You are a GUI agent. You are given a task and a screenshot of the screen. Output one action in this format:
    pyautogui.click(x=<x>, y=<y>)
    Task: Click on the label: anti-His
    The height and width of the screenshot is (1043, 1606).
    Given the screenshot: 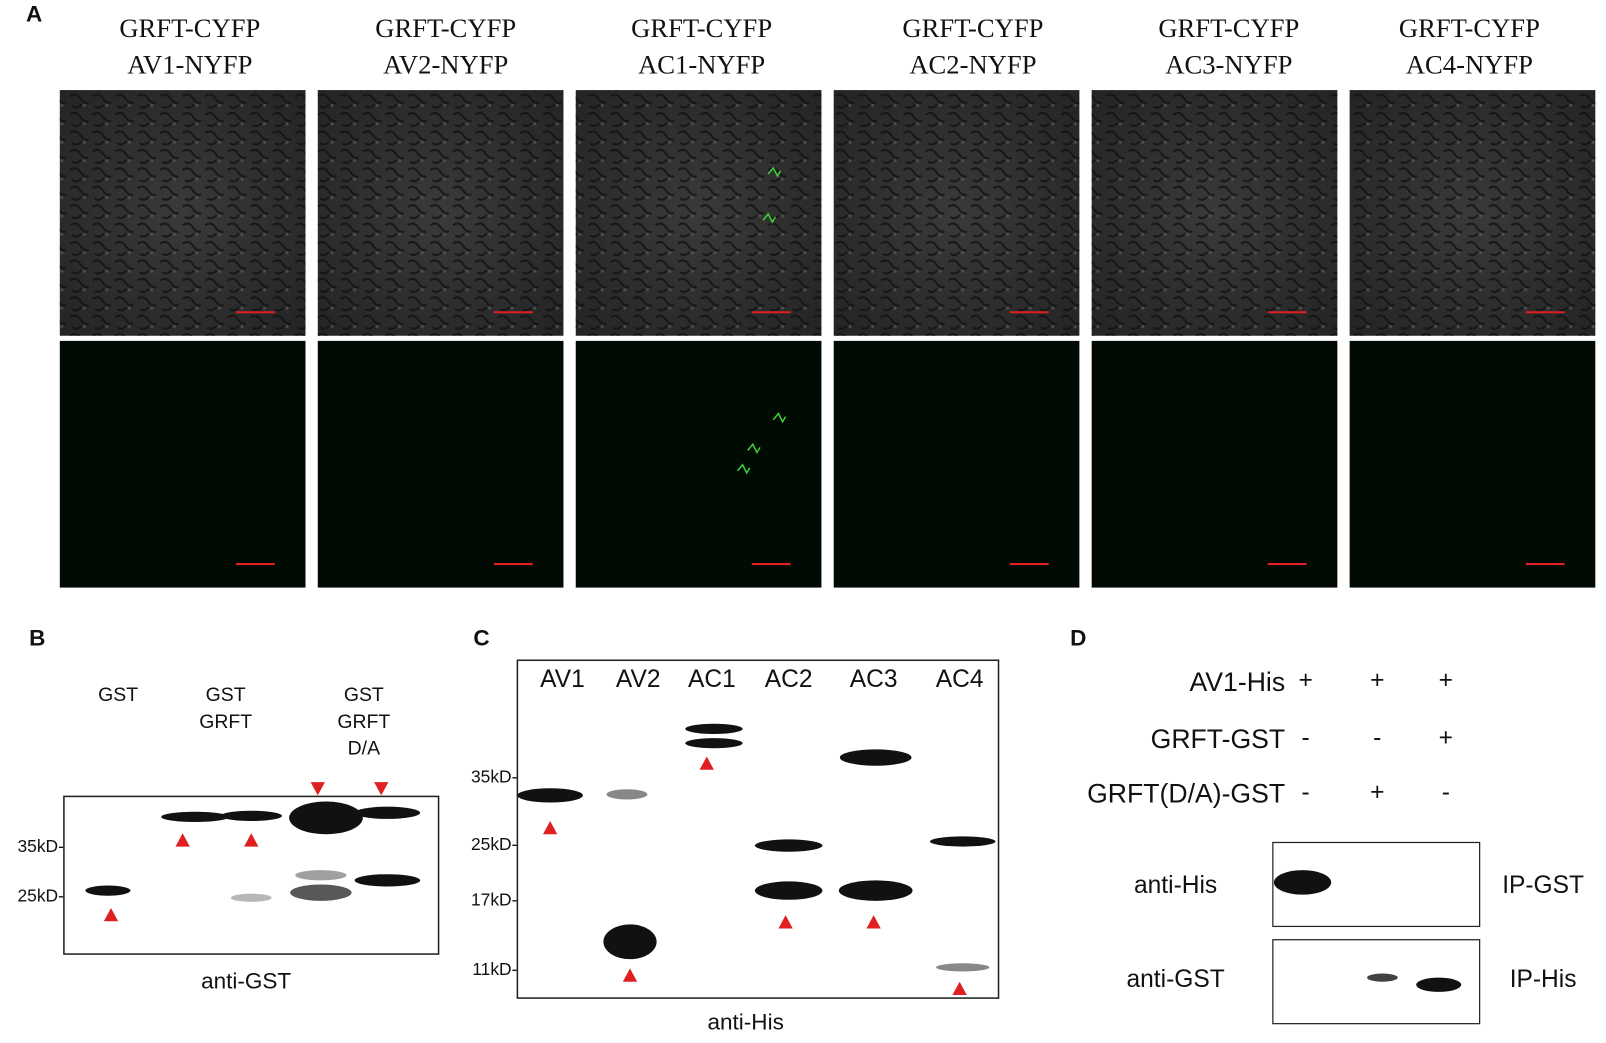 What is the action you would take?
    pyautogui.click(x=1175, y=885)
    